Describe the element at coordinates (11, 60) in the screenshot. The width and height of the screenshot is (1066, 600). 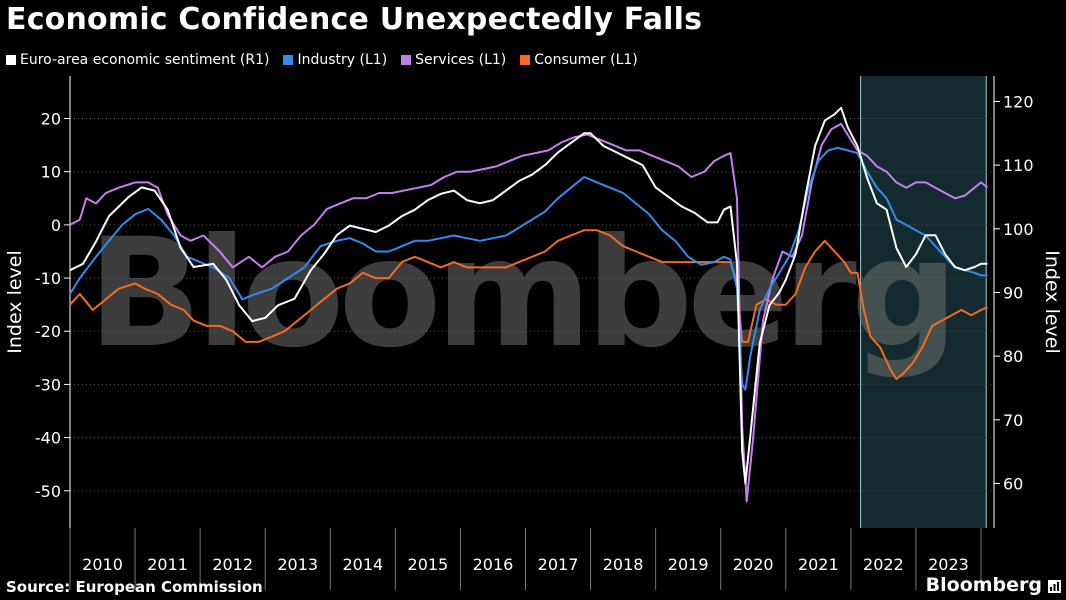
I see `legend-swatch-sentiment` at that location.